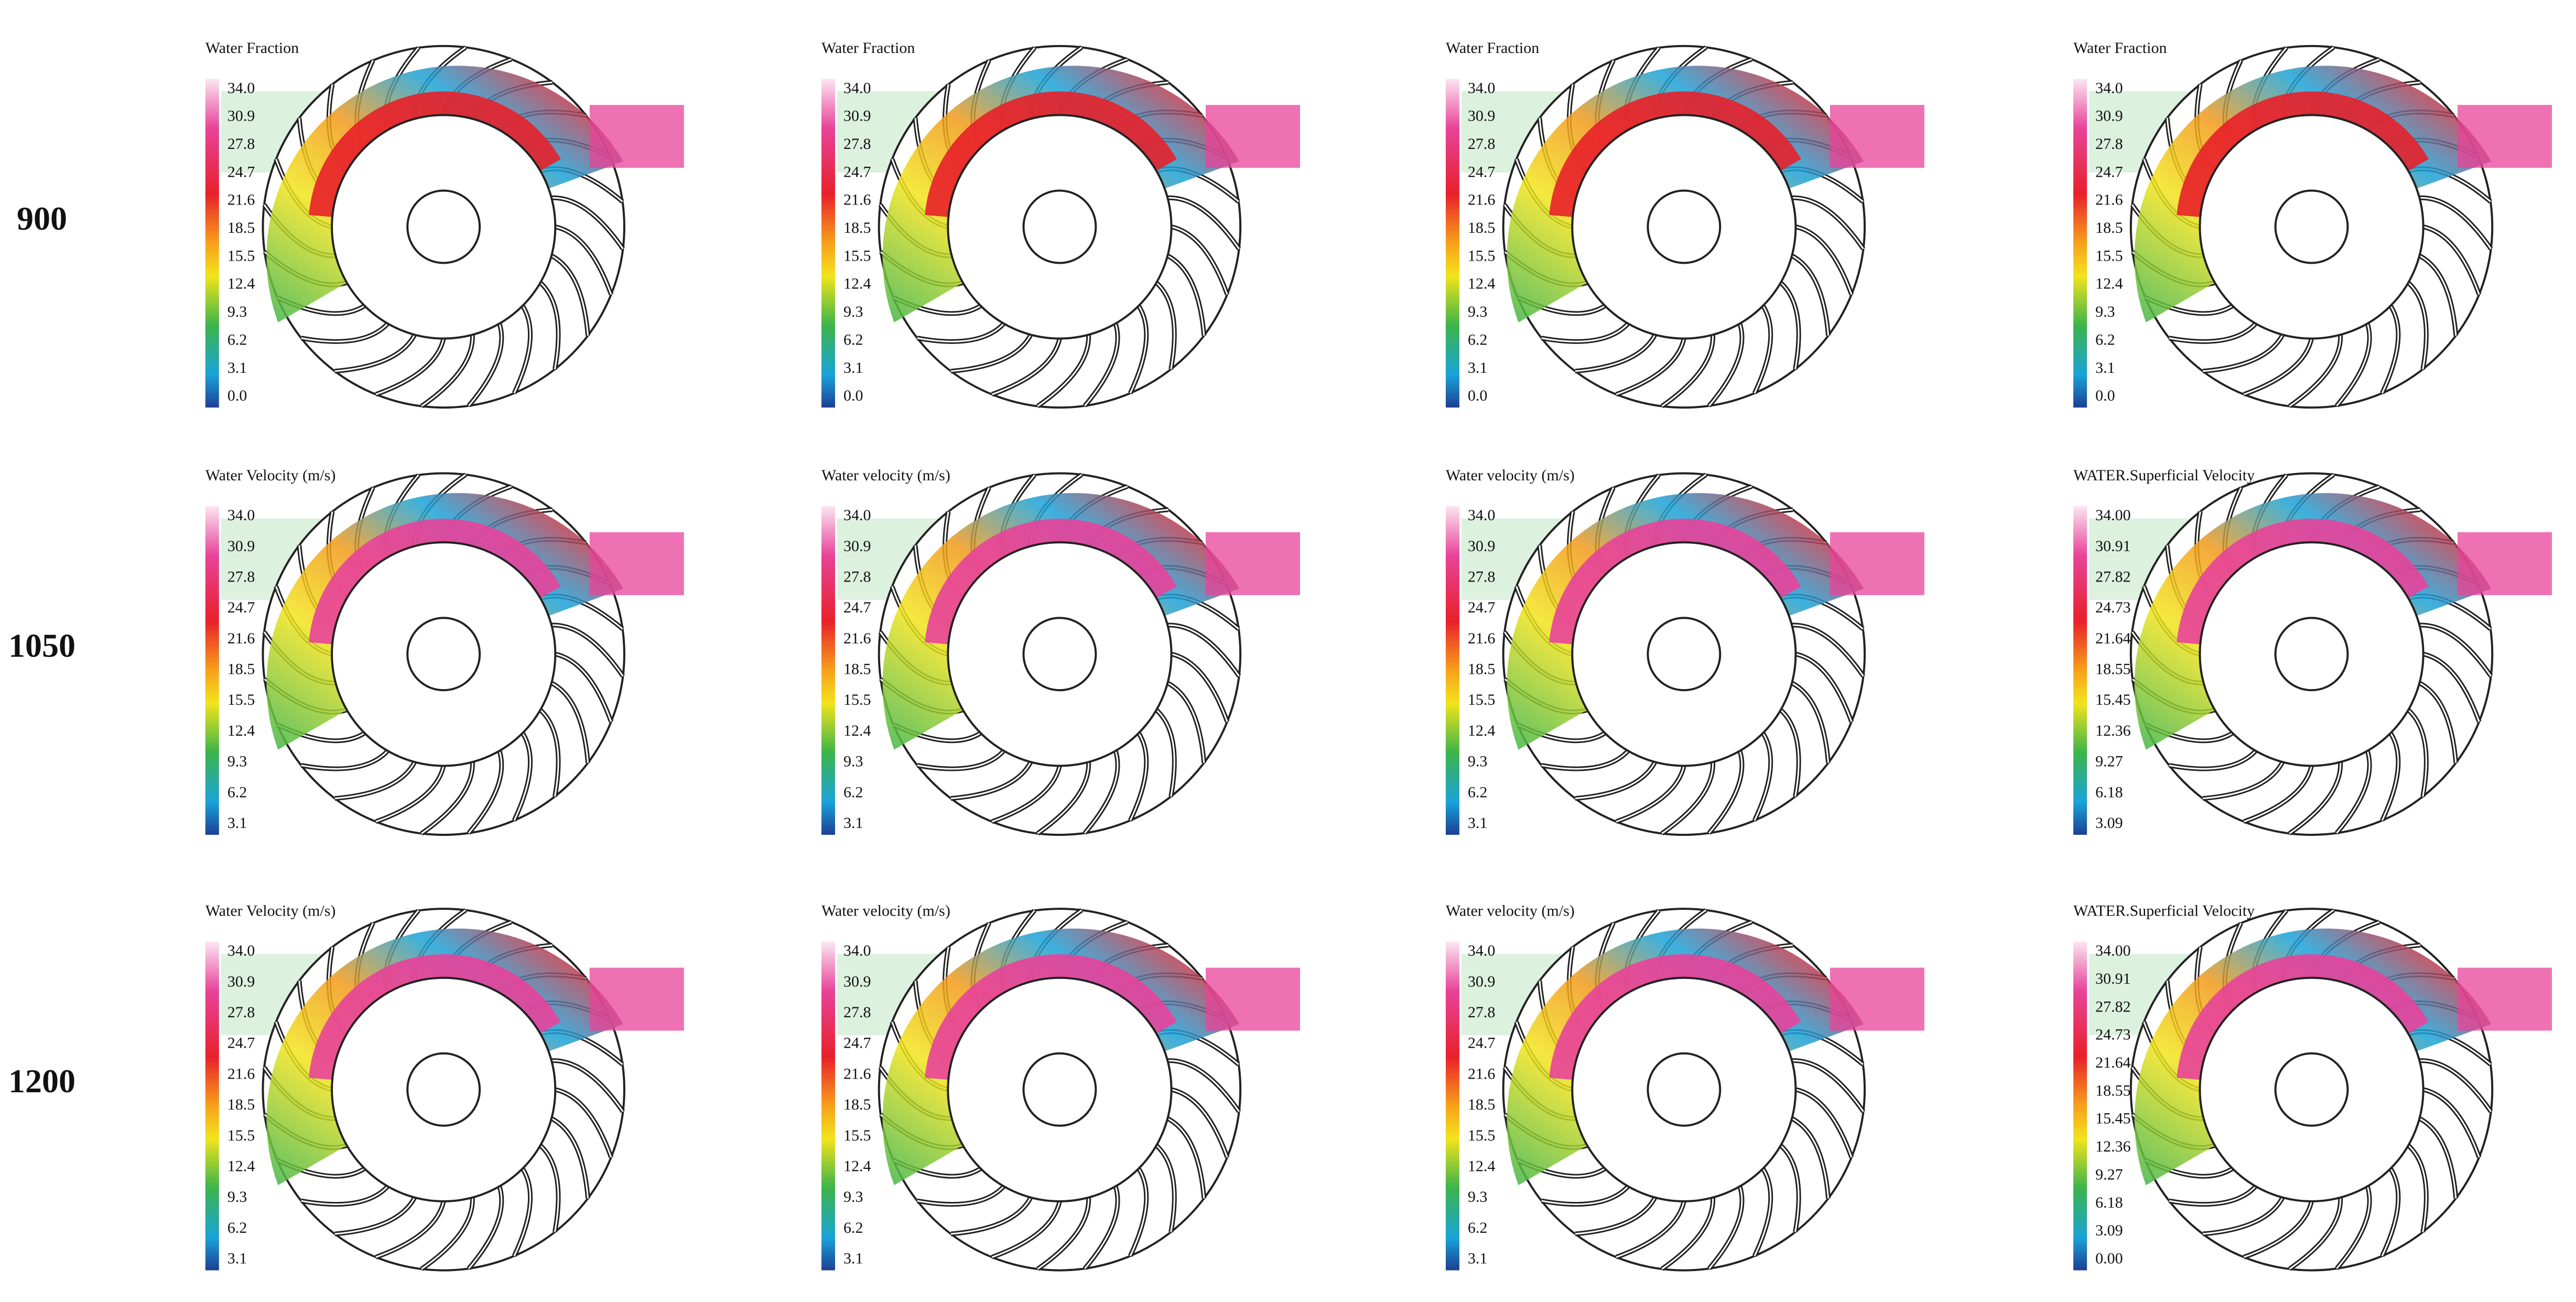 This screenshot has height=1302, width=2576. Describe the element at coordinates (857, 171) in the screenshot. I see `colorbar-tick: 24.7` at that location.